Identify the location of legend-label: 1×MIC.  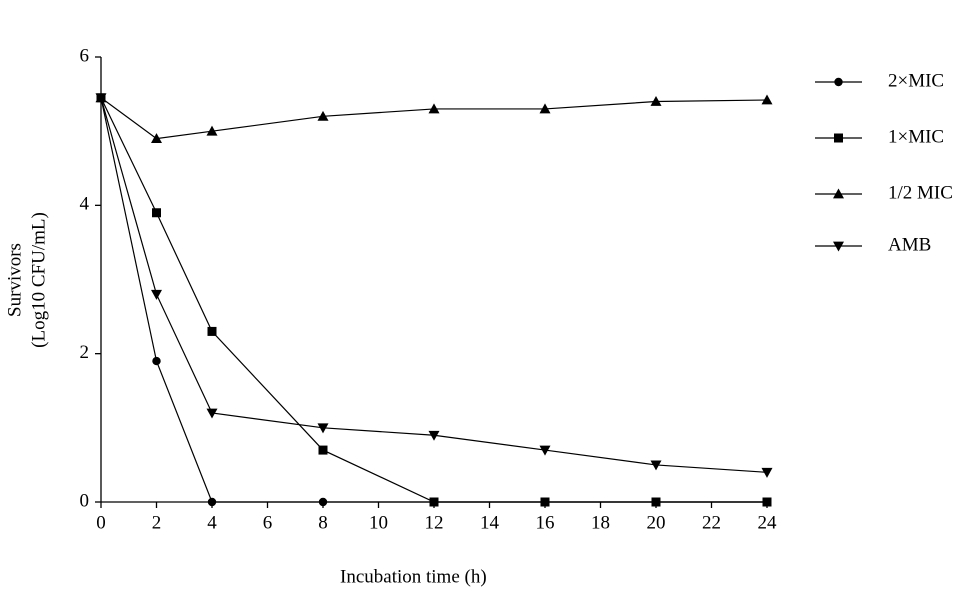
(916, 136).